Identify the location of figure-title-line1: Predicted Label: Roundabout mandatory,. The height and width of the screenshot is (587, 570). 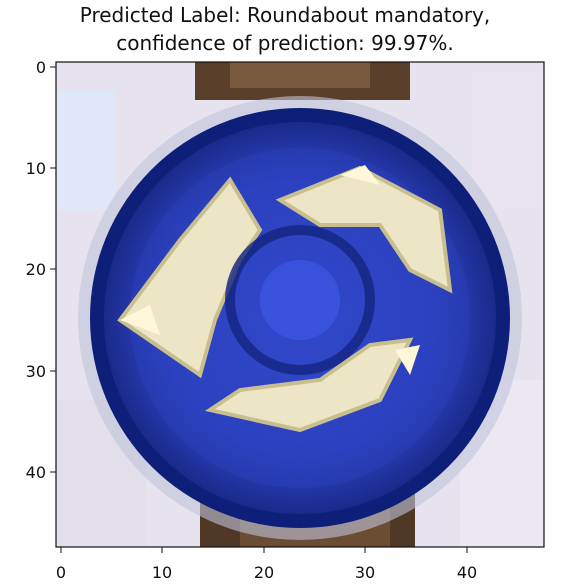
(285, 15).